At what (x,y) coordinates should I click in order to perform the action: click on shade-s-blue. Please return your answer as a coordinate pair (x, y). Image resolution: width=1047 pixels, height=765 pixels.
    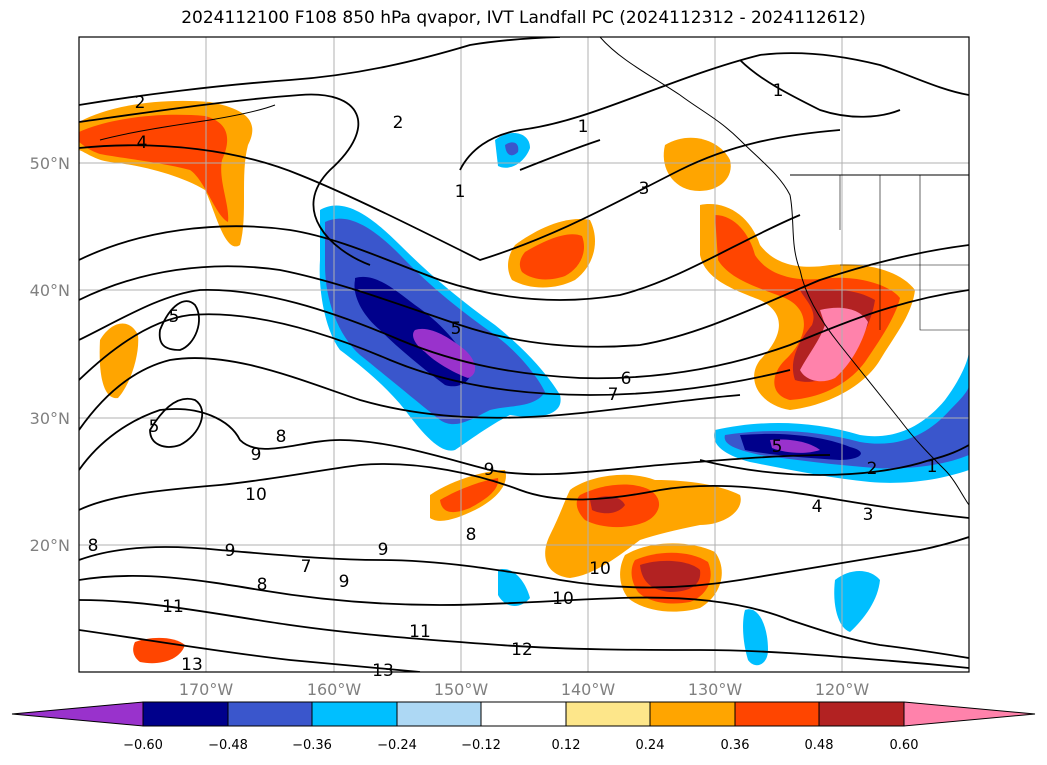
    Looking at the image, I should click on (514, 587).